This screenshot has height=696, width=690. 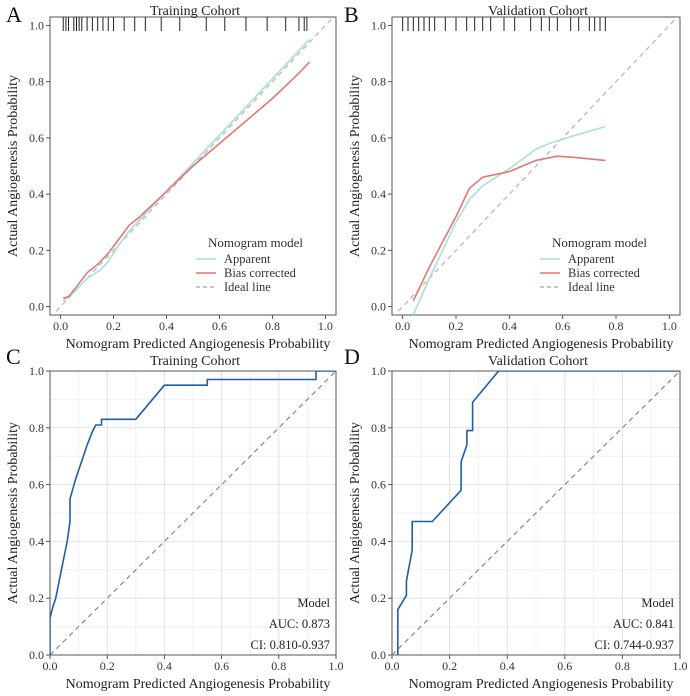 I want to click on panel-letter: B, so click(x=351, y=14).